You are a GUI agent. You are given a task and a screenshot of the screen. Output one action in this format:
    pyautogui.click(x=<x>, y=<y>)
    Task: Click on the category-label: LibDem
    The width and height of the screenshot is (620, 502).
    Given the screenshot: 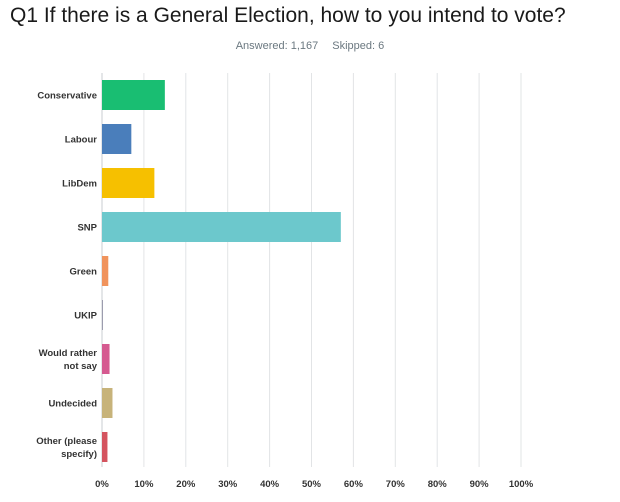 What is the action you would take?
    pyautogui.click(x=79, y=184)
    